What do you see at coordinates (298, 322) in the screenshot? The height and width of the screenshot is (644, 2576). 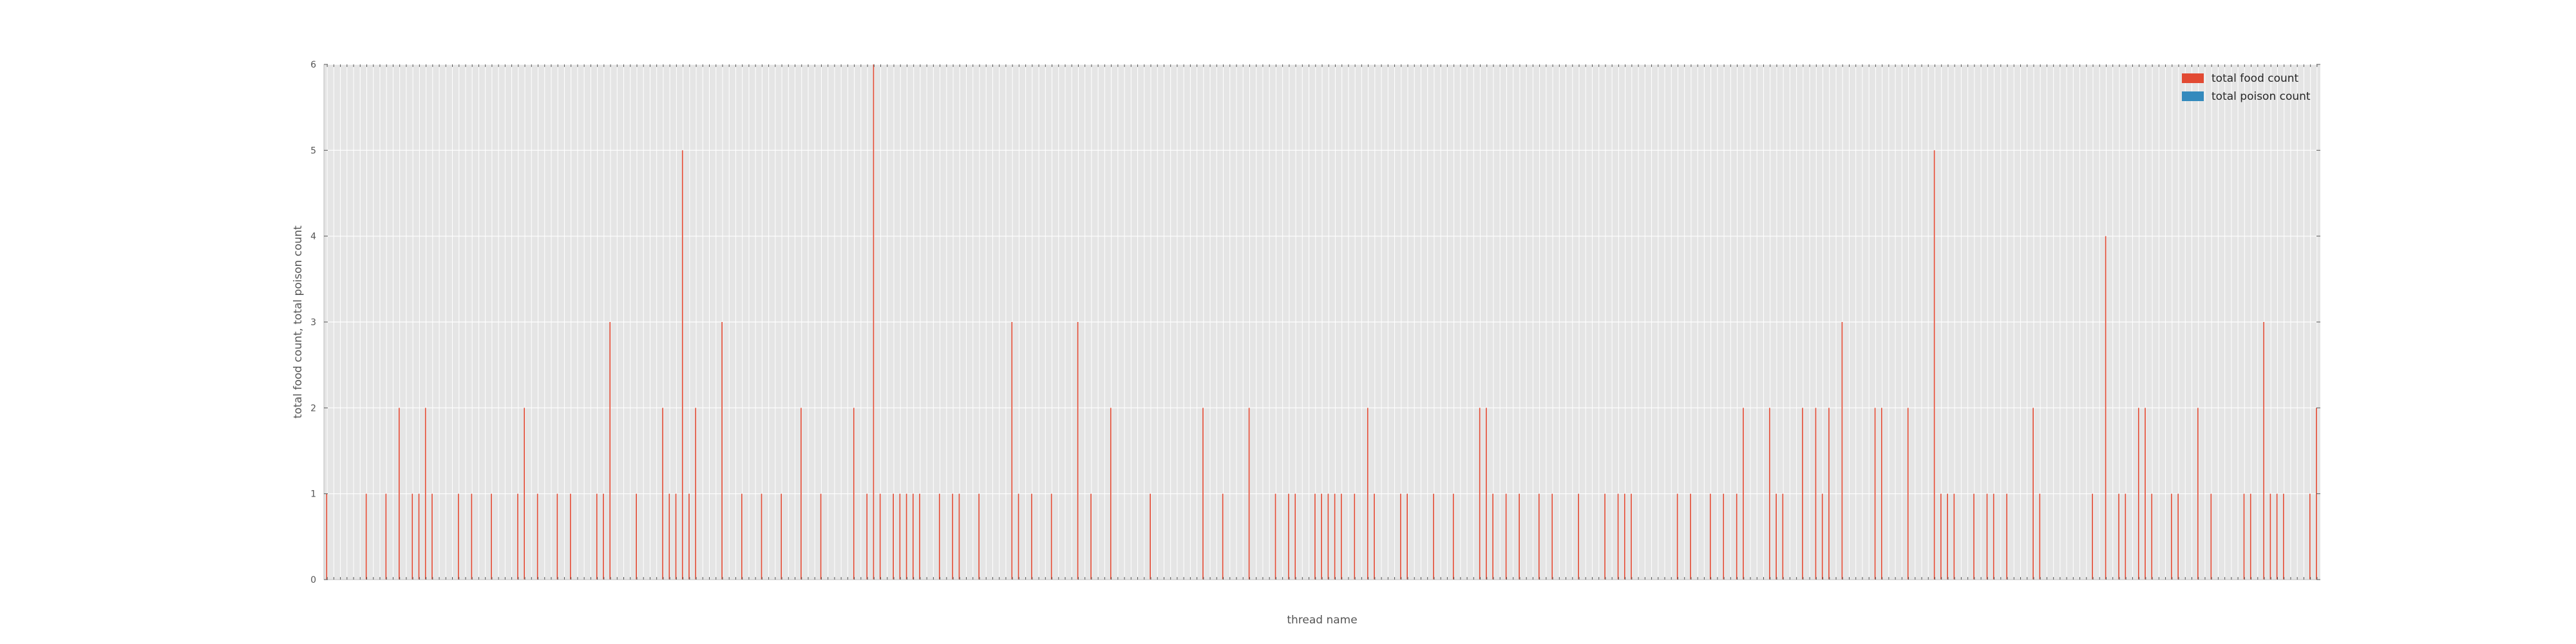 I see `y-axis-label: total food count, total poison count` at bounding box center [298, 322].